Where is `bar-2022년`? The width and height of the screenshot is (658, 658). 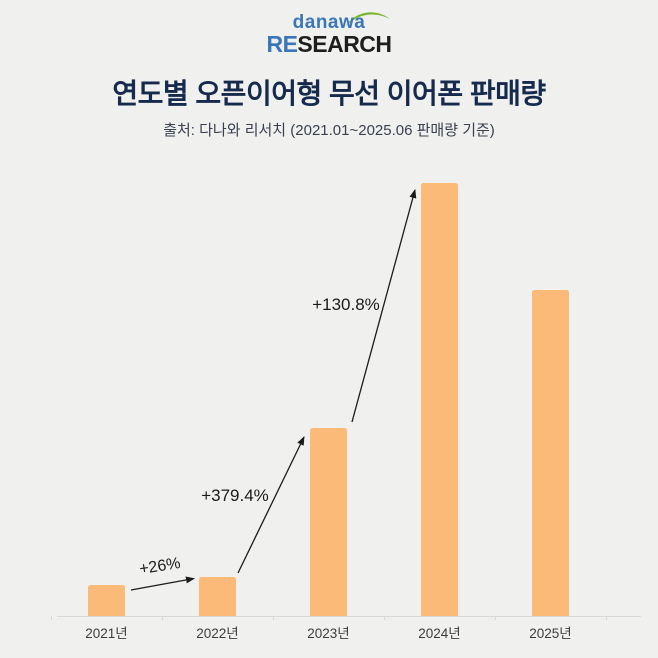
bar-2022년 is located at coordinates (217, 596).